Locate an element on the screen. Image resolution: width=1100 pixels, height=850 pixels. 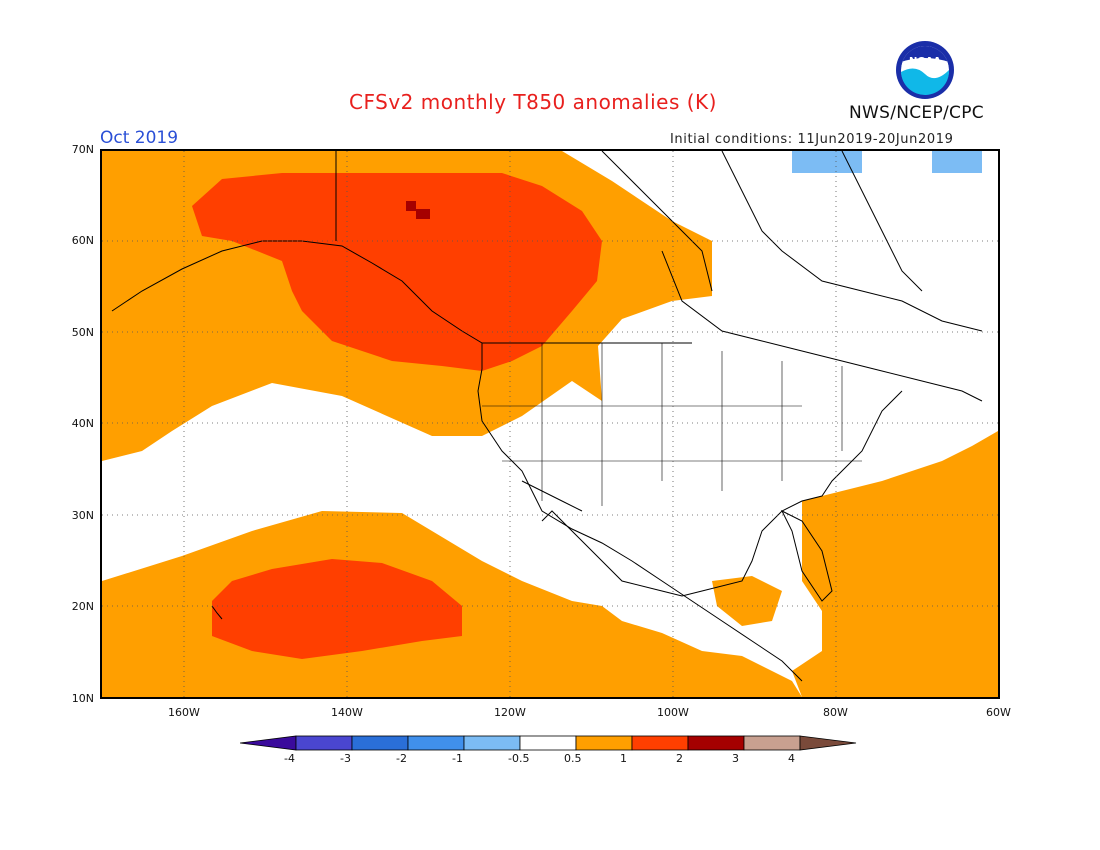
state-borders is located at coordinates (672, 424).